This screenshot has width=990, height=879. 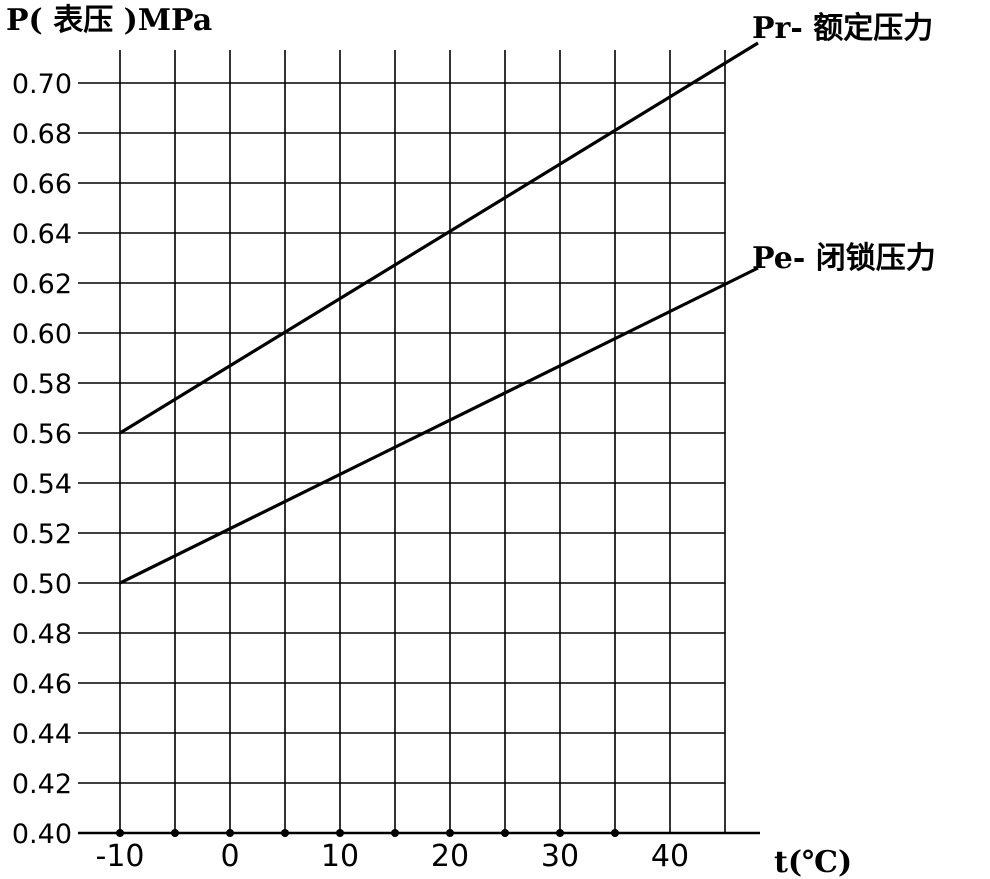 What do you see at coordinates (229, 856) in the screenshot?
I see `x-tick-label: 0` at bounding box center [229, 856].